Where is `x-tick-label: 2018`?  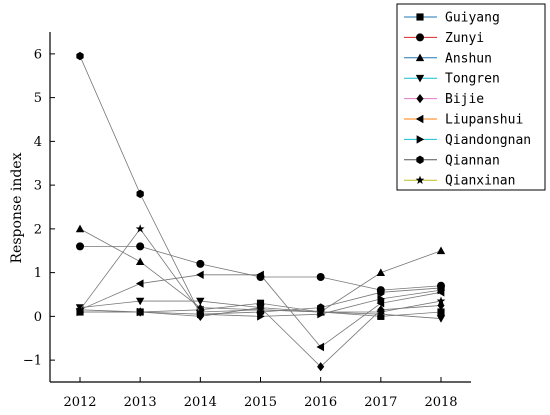
x-tick-label: 2018 is located at coordinates (440, 402).